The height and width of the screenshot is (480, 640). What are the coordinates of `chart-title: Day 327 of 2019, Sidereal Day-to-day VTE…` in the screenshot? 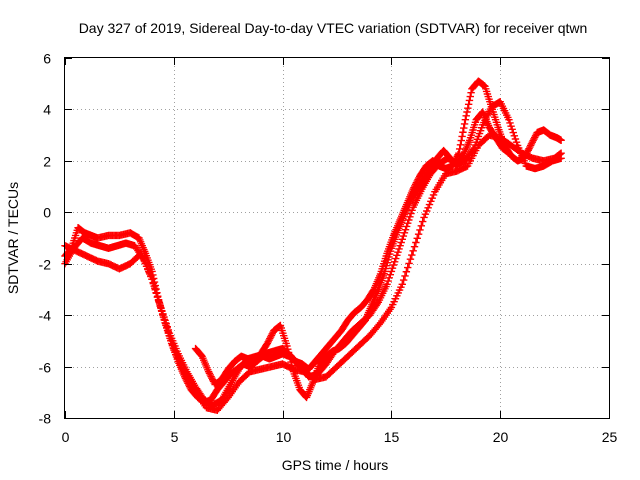 It's located at (333, 28).